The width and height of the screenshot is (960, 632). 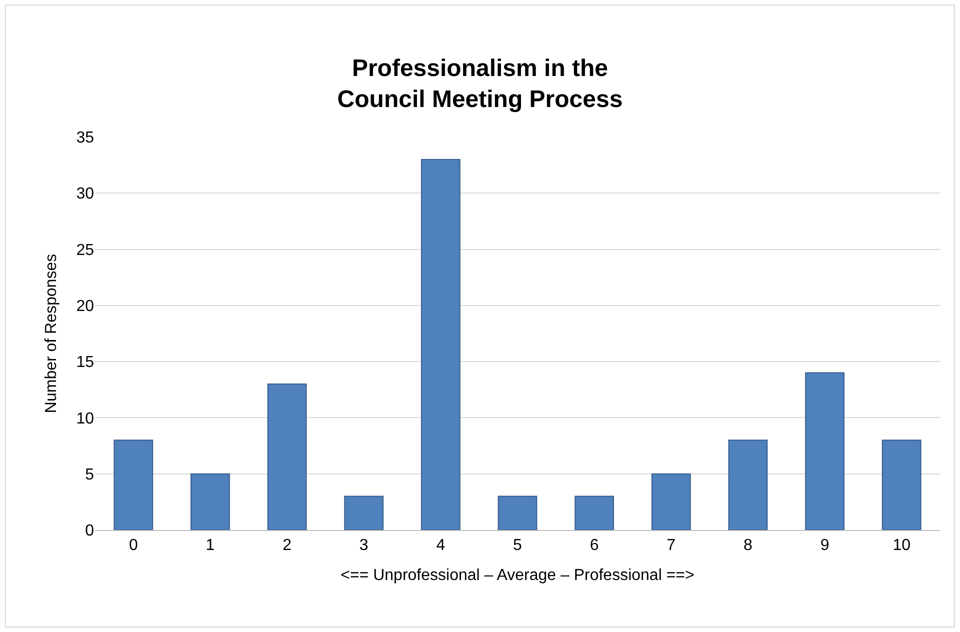 I want to click on x-tick-label: 7, so click(x=671, y=545).